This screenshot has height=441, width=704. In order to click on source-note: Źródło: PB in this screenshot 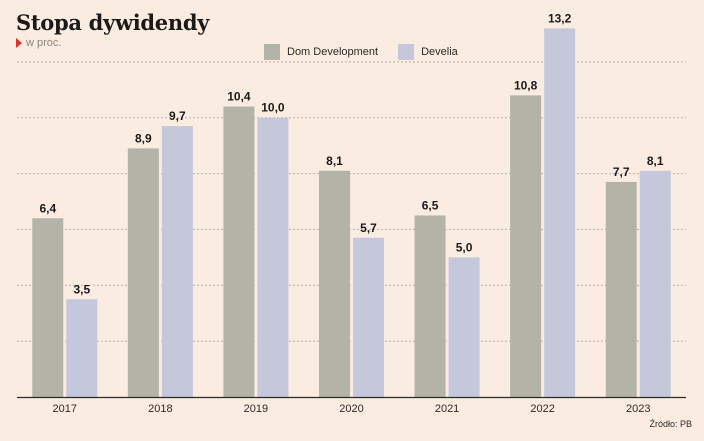, I will do `click(670, 424)`.